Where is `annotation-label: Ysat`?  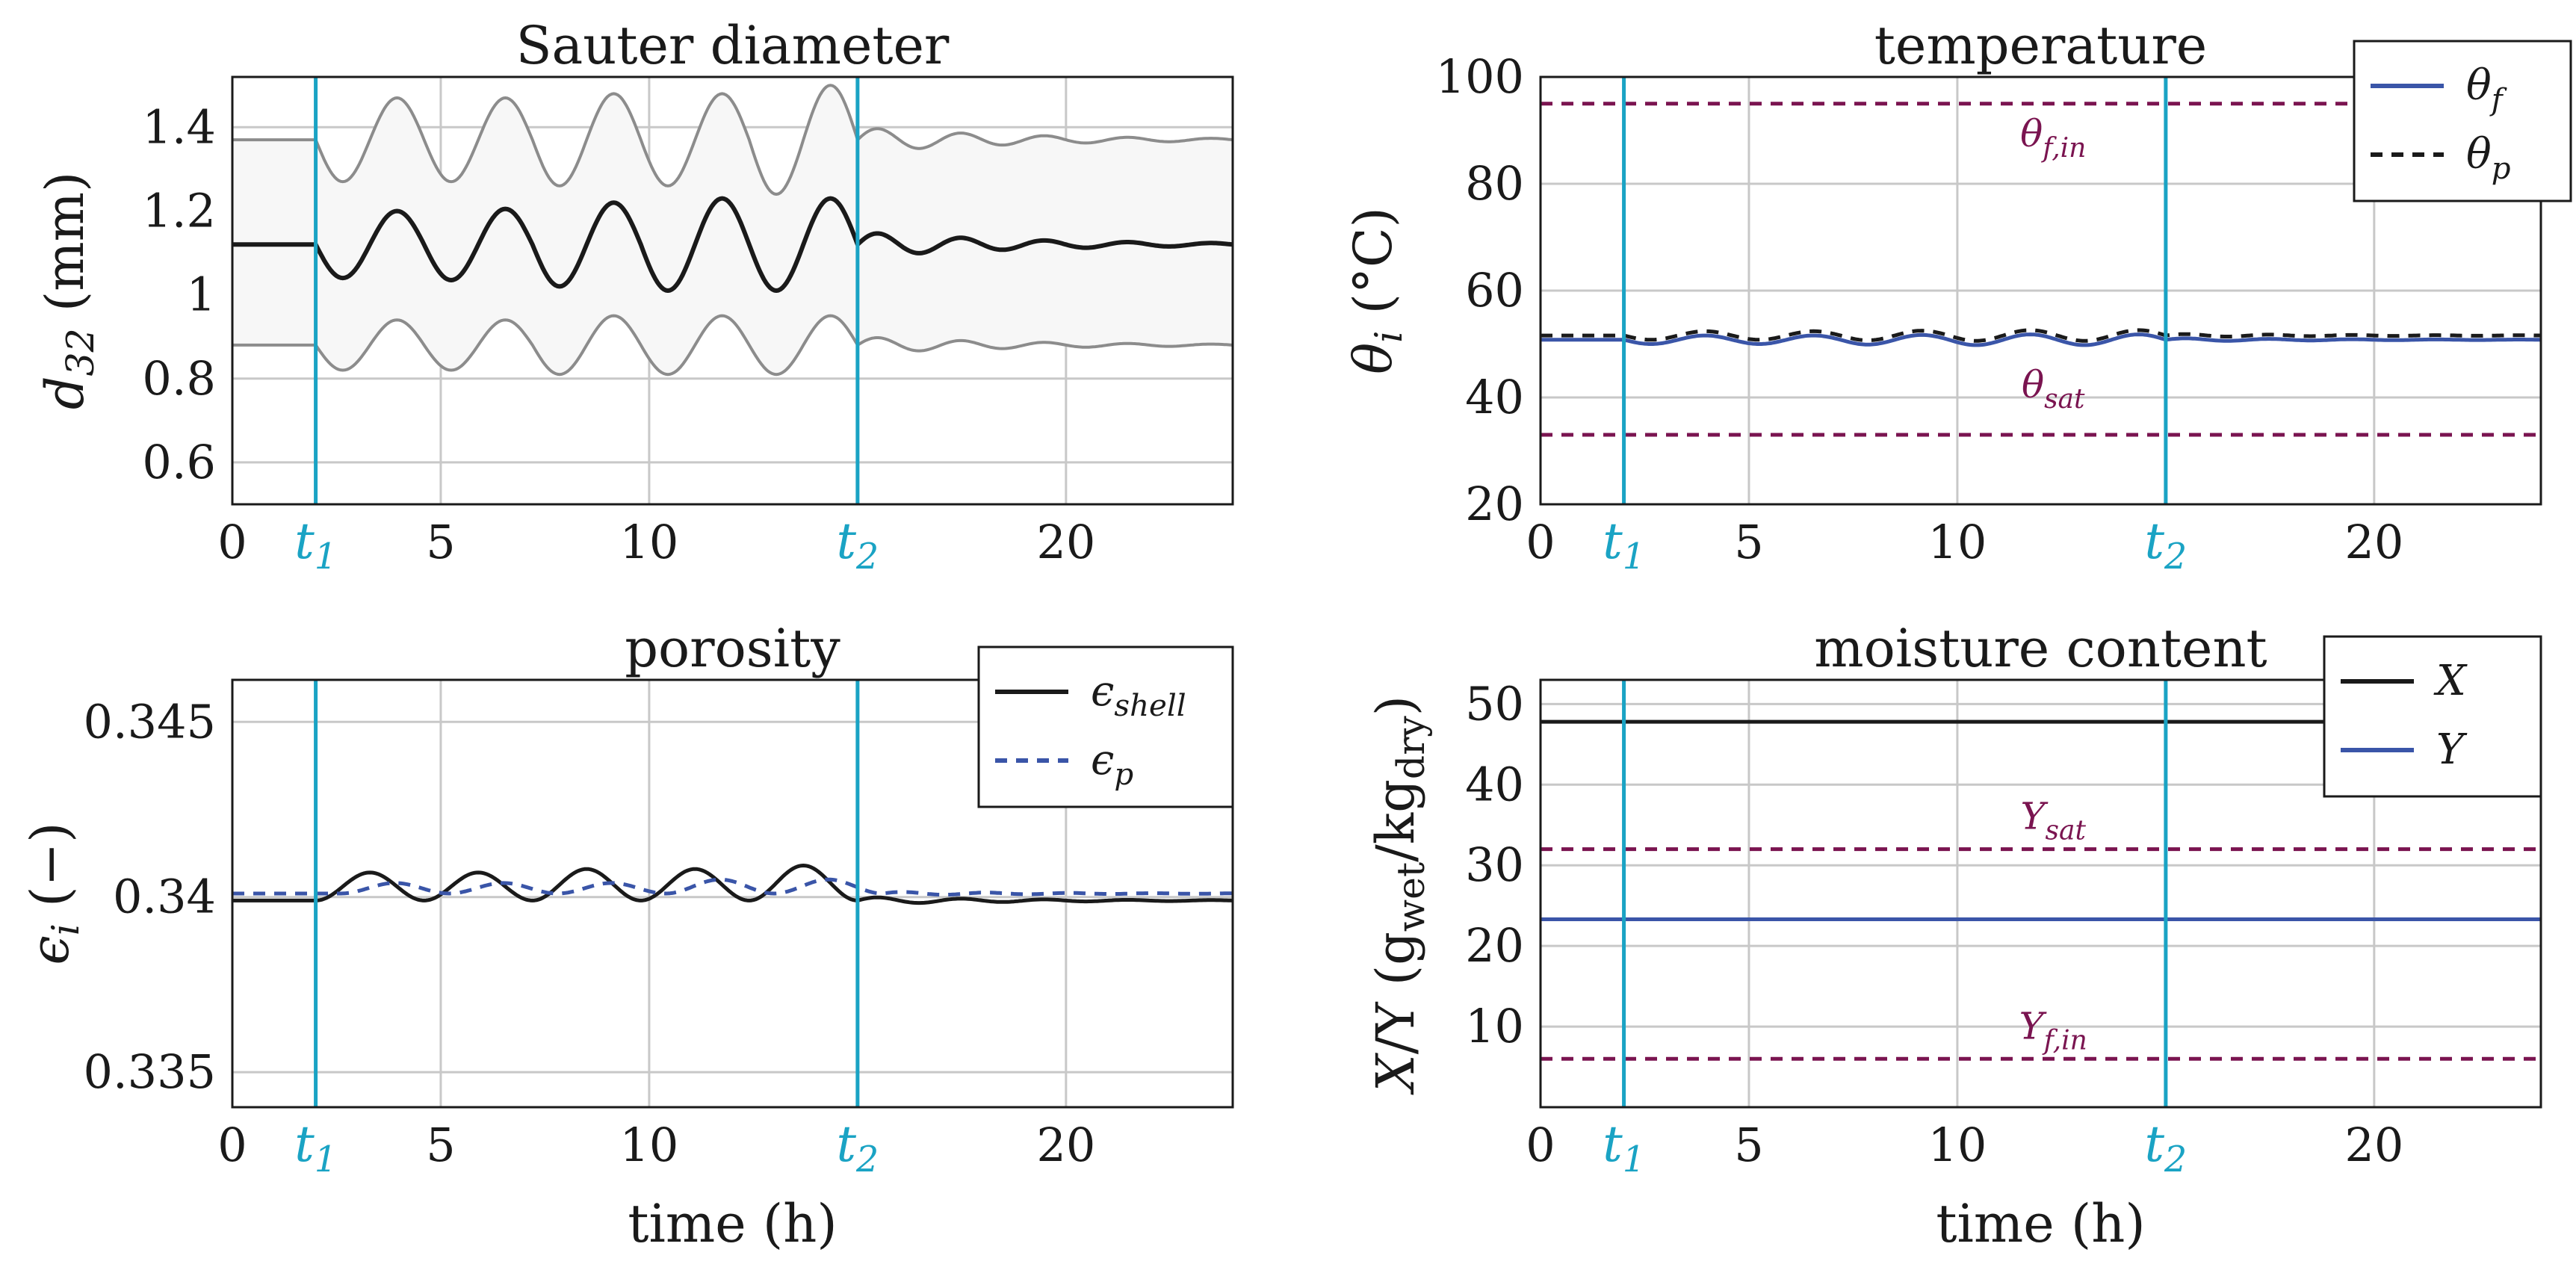
annotation-label: Ysat is located at coordinates (2054, 820).